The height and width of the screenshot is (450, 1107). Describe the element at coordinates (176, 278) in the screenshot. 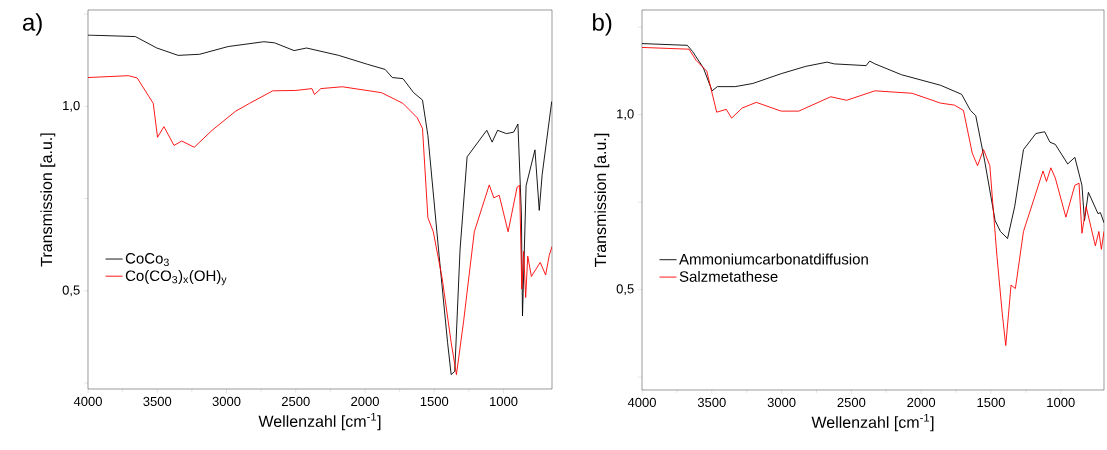

I see `legend-label: Co(CO$_{3}$)$_{x}$(OH)$_{y}$` at that location.